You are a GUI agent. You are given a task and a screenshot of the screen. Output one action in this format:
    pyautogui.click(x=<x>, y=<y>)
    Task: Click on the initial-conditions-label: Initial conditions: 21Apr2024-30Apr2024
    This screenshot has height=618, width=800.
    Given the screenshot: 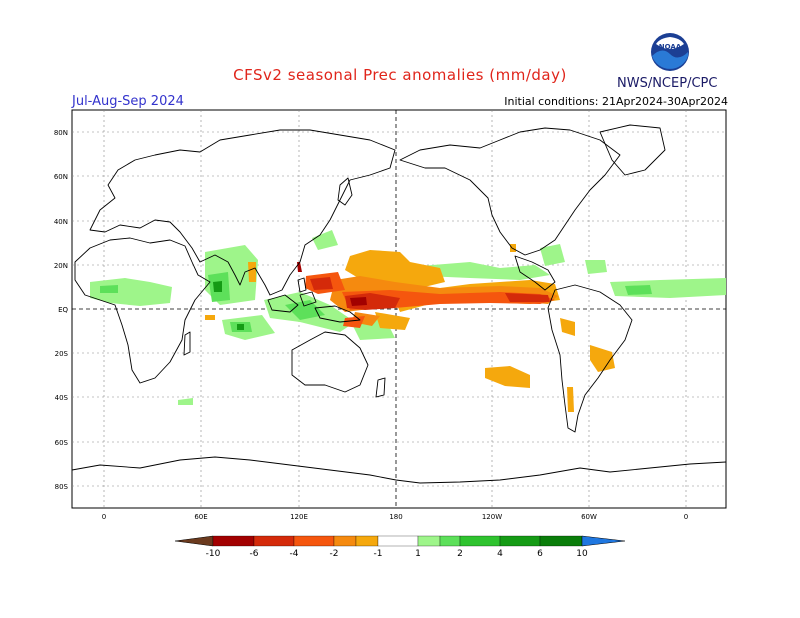 What is the action you would take?
    pyautogui.click(x=616, y=101)
    